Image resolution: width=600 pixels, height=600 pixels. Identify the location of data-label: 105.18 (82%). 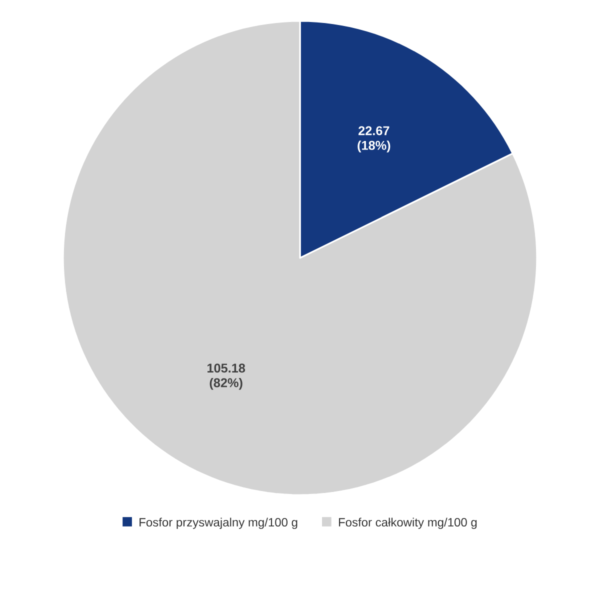
(227, 377).